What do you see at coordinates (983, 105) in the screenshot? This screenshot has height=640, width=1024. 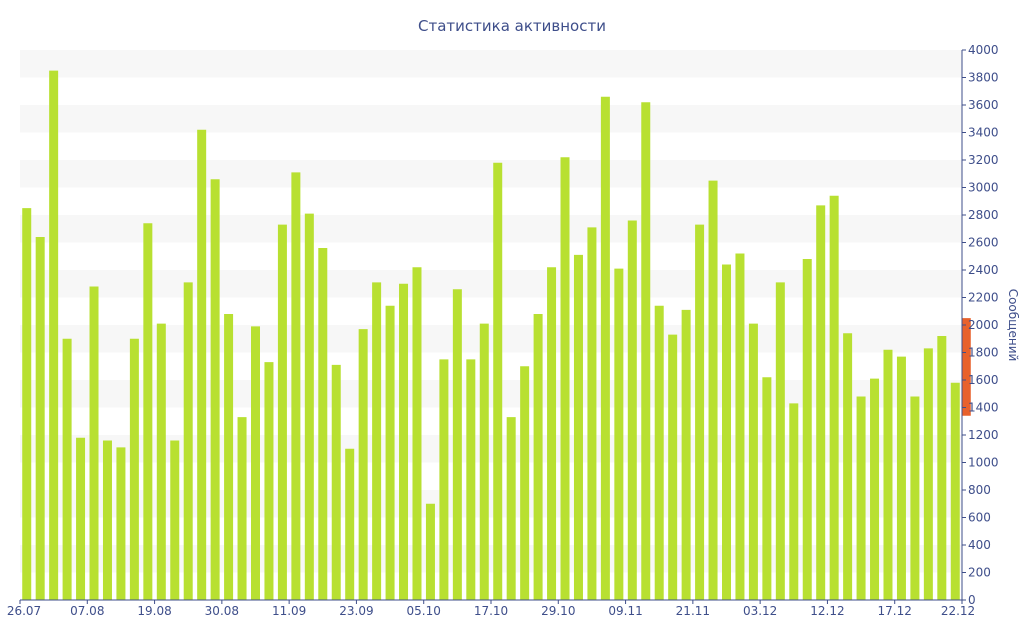 I see `y-tick-label: 3600` at bounding box center [983, 105].